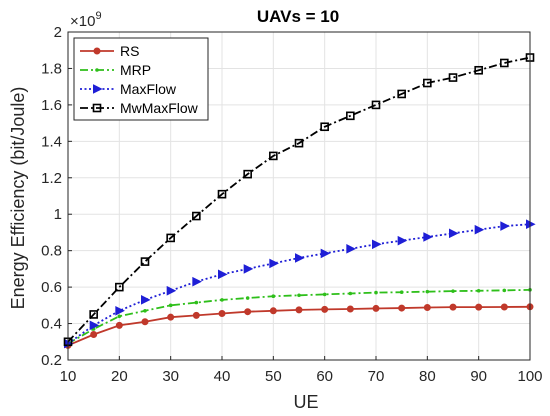 This screenshot has height=416, width=550. Describe the element at coordinates (427, 376) in the screenshot. I see `x-tick-label: 80` at that location.